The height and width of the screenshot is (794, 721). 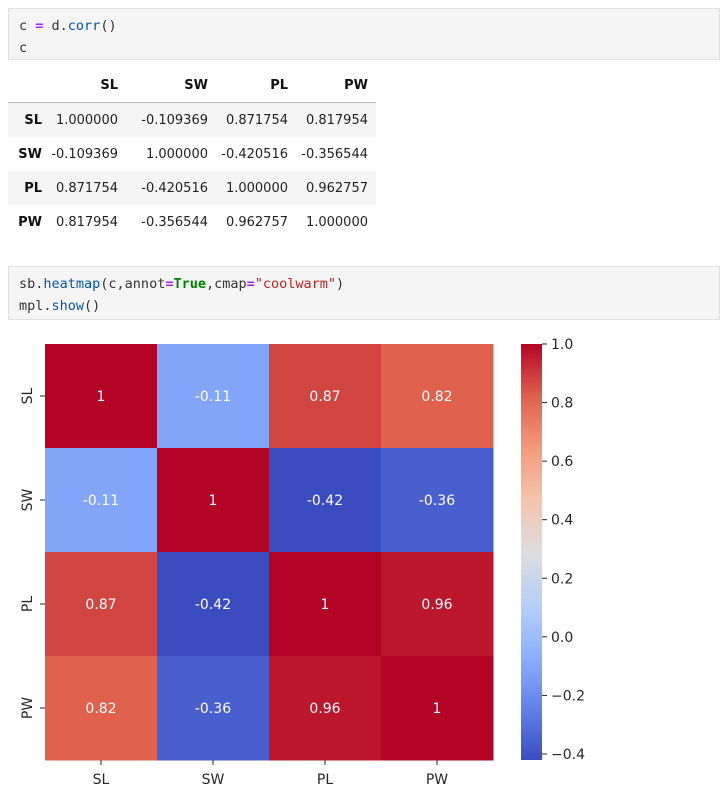 What do you see at coordinates (55, 26) in the screenshot?
I see `code-text: d.` at bounding box center [55, 26].